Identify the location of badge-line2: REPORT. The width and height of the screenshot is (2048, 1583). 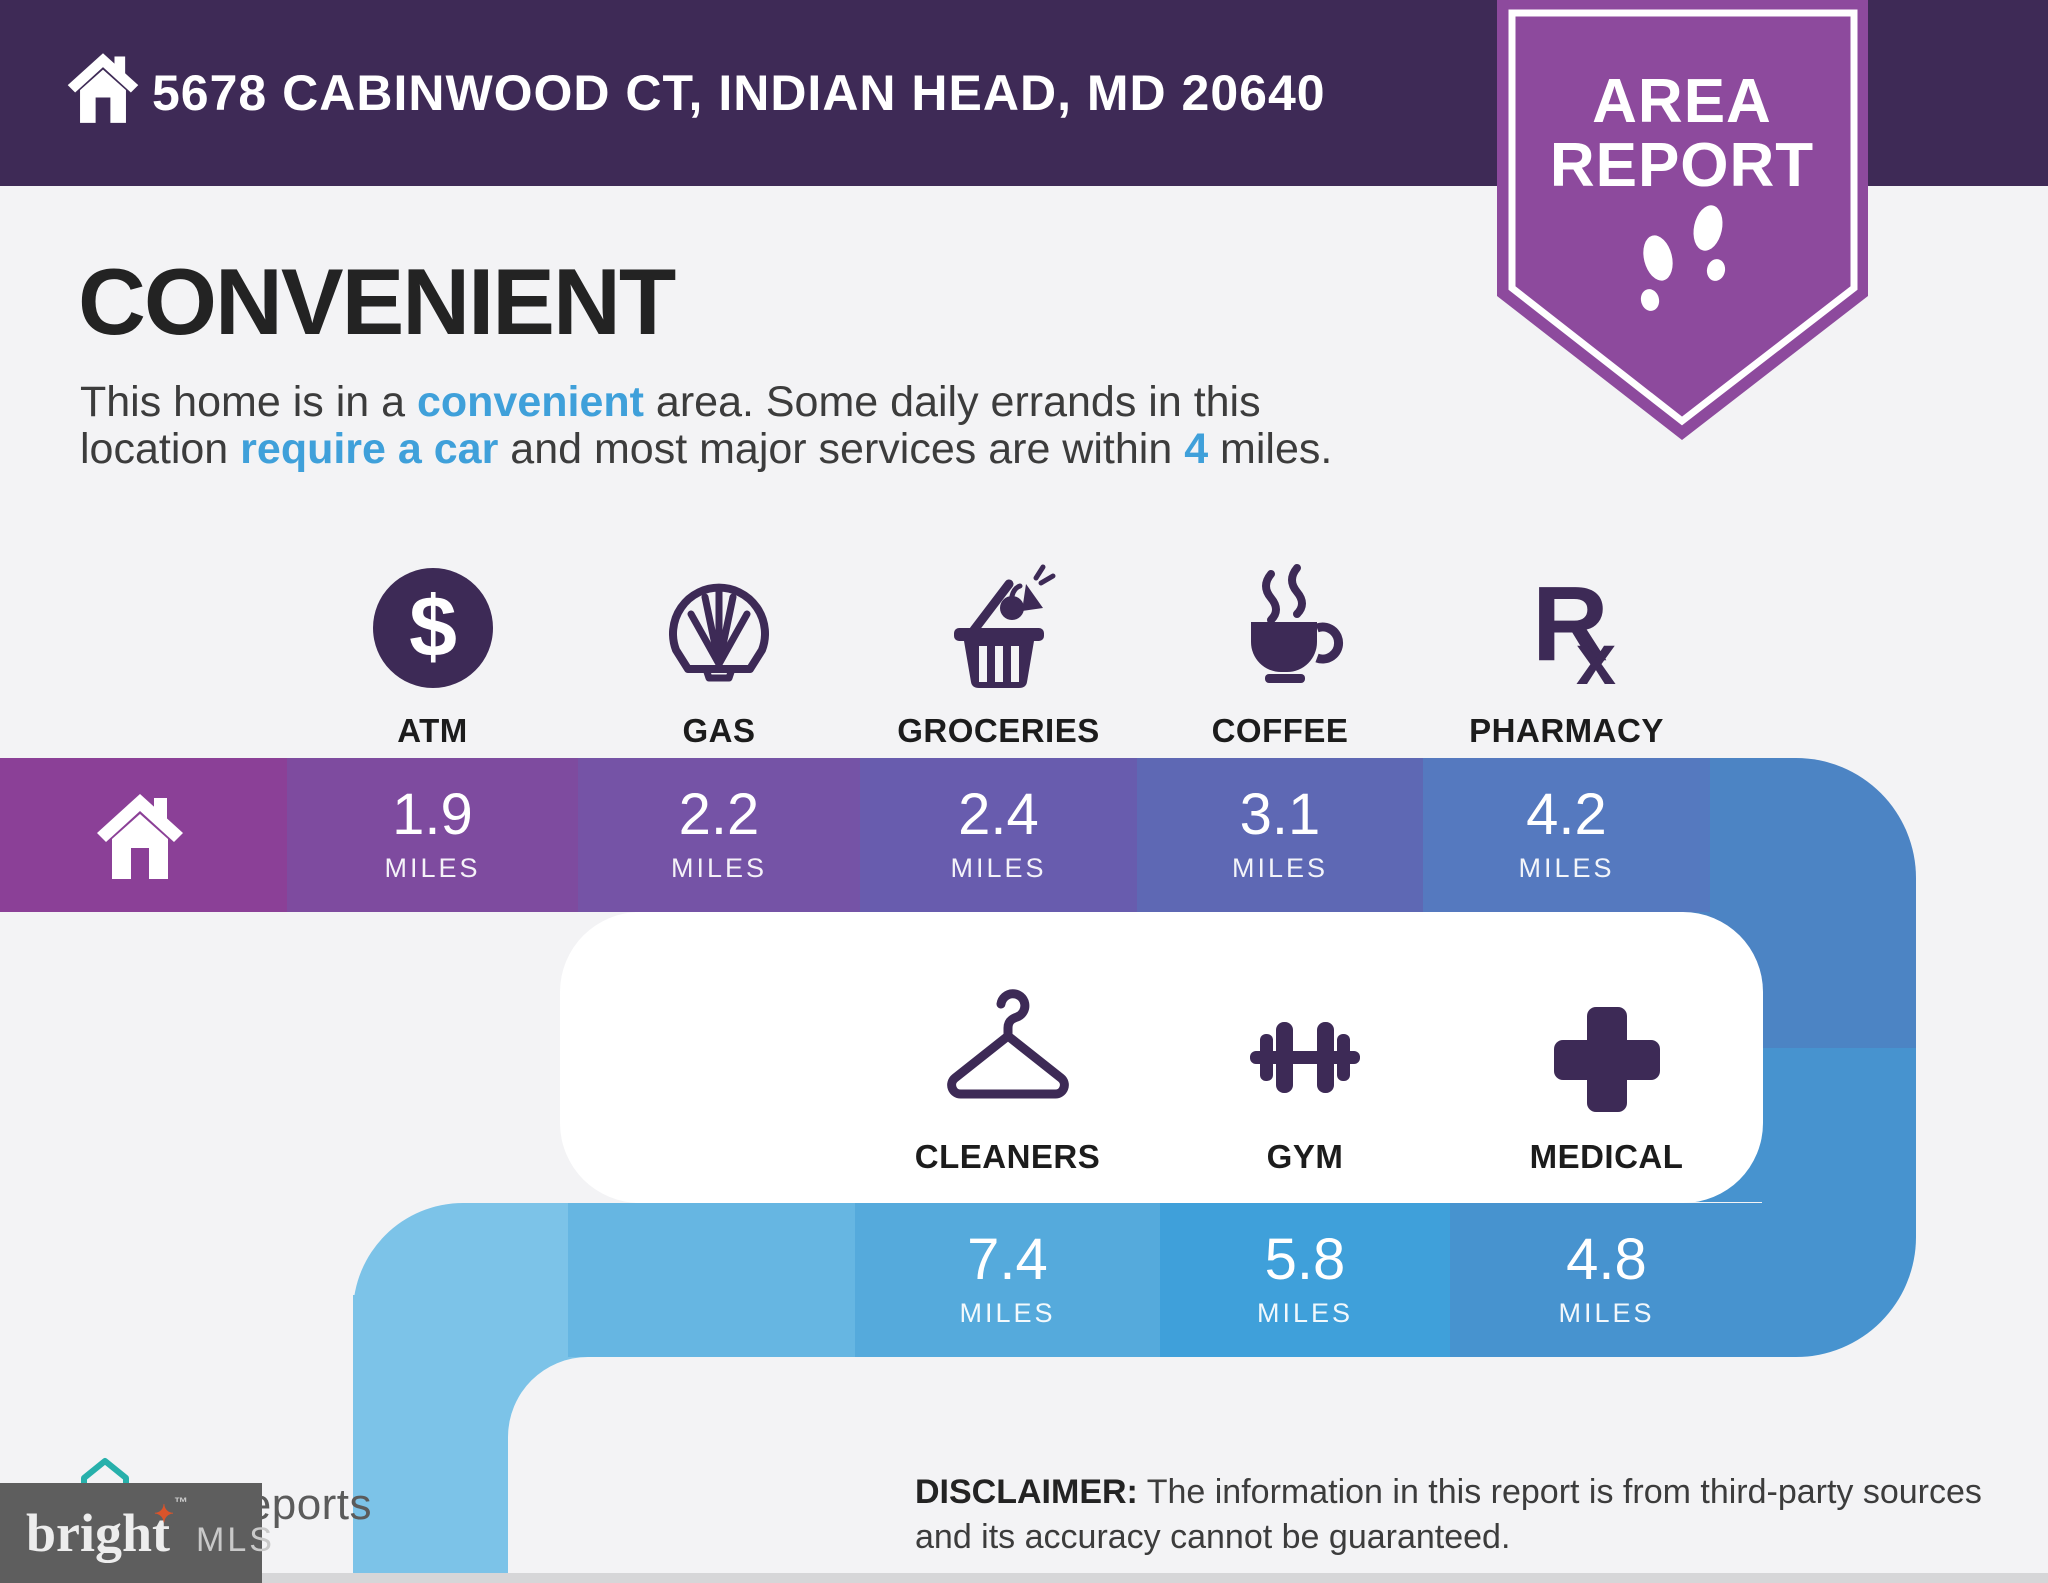
(1682, 165).